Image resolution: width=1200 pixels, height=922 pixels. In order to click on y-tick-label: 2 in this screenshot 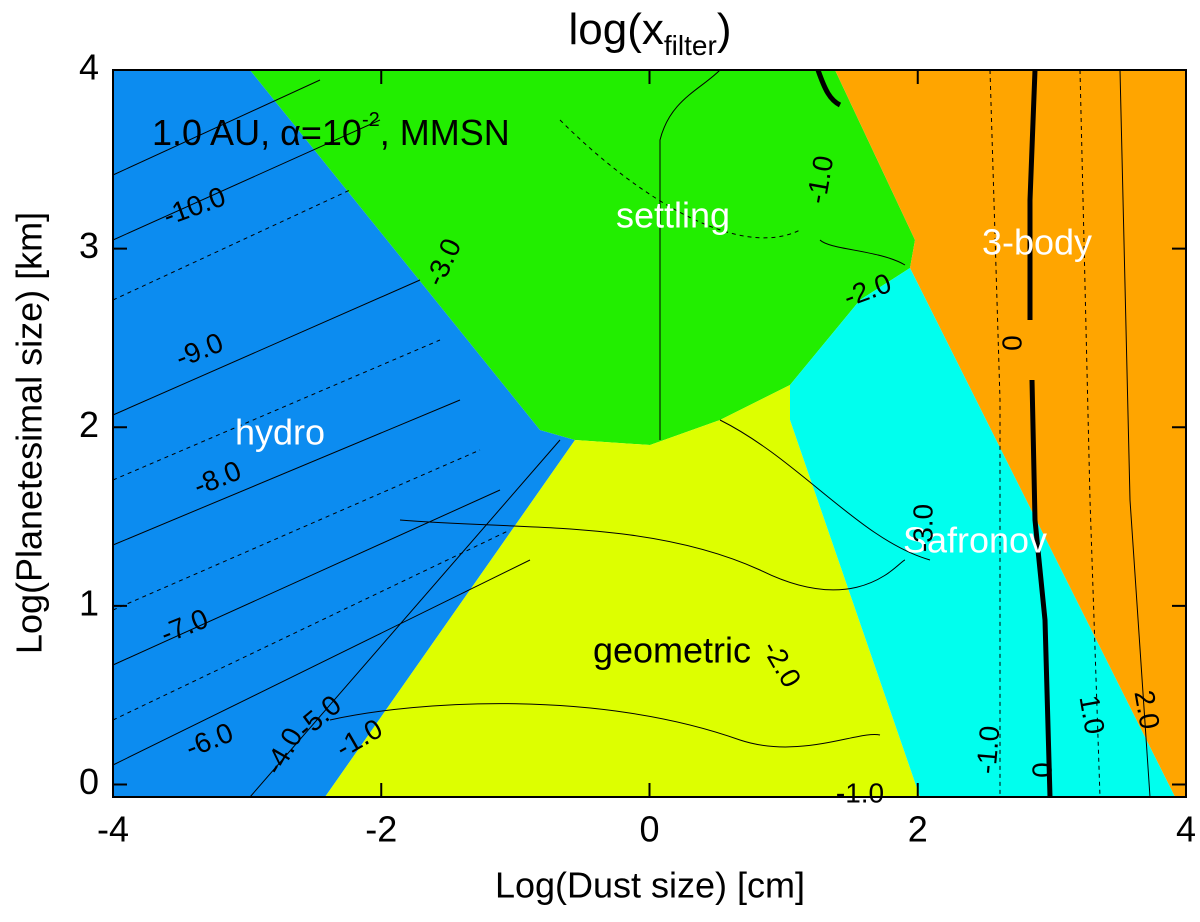, I will do `click(89, 424)`.